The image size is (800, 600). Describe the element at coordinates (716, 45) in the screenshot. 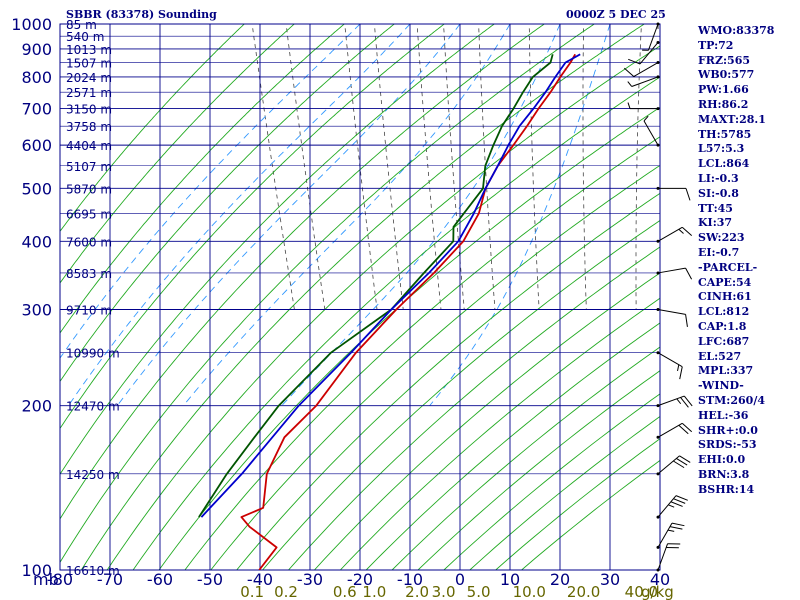

I see `index-item: TP:72` at that location.